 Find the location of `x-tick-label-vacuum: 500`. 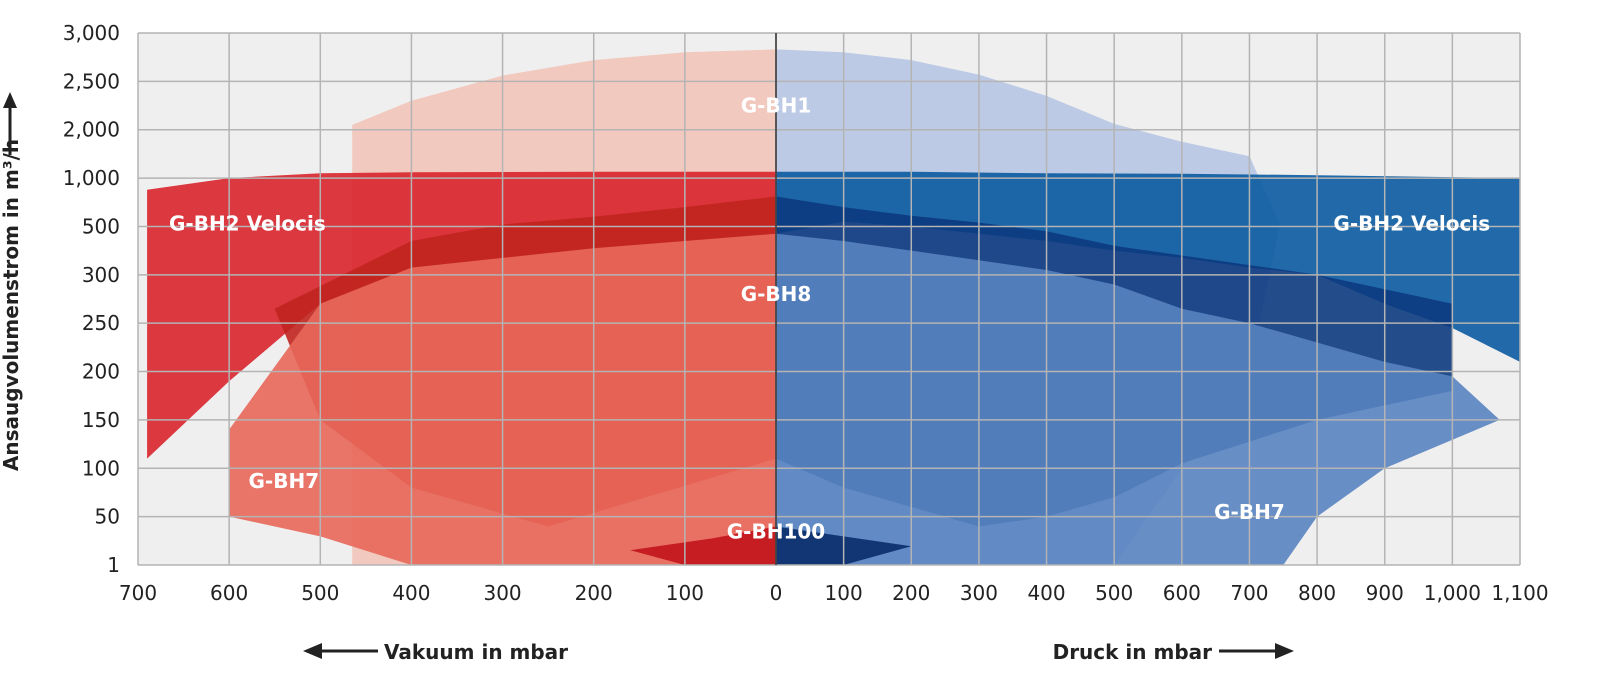

x-tick-label-vacuum: 500 is located at coordinates (320, 593).